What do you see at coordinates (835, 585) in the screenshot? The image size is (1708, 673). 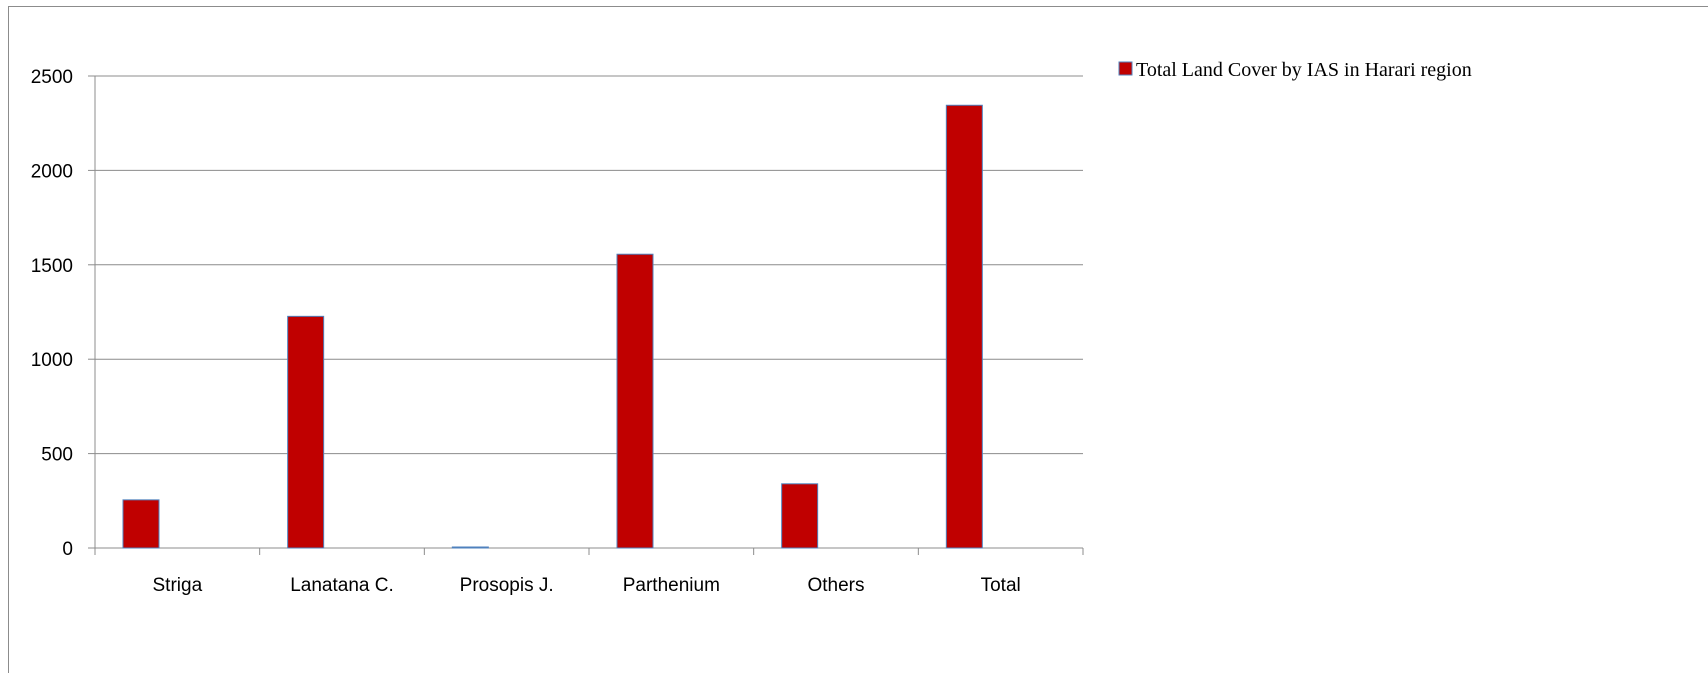 I see `x-tick-label: Others` at bounding box center [835, 585].